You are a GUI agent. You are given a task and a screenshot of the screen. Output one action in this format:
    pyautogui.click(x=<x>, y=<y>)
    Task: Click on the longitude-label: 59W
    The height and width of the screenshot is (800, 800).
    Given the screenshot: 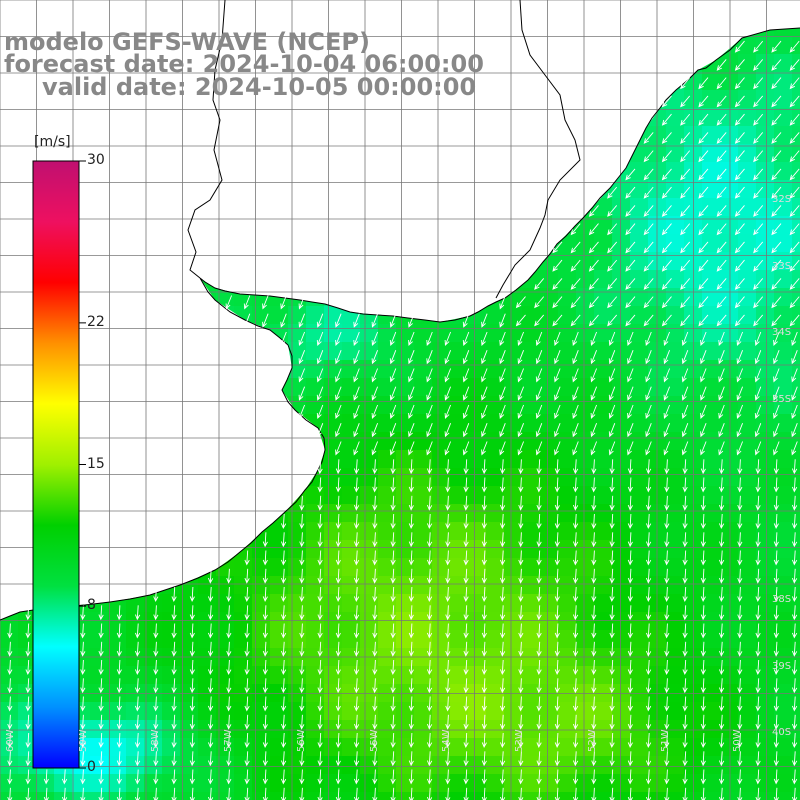 What is the action you would take?
    pyautogui.click(x=83, y=740)
    